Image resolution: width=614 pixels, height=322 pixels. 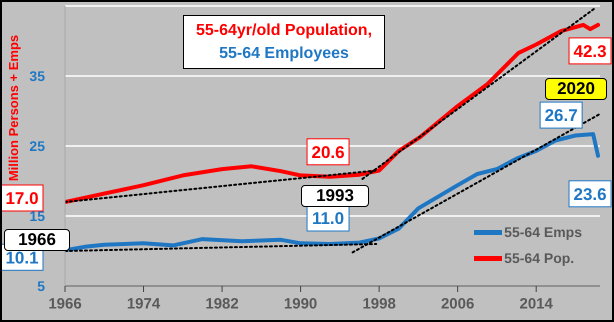 I want to click on annotation: 1993, so click(x=335, y=196).